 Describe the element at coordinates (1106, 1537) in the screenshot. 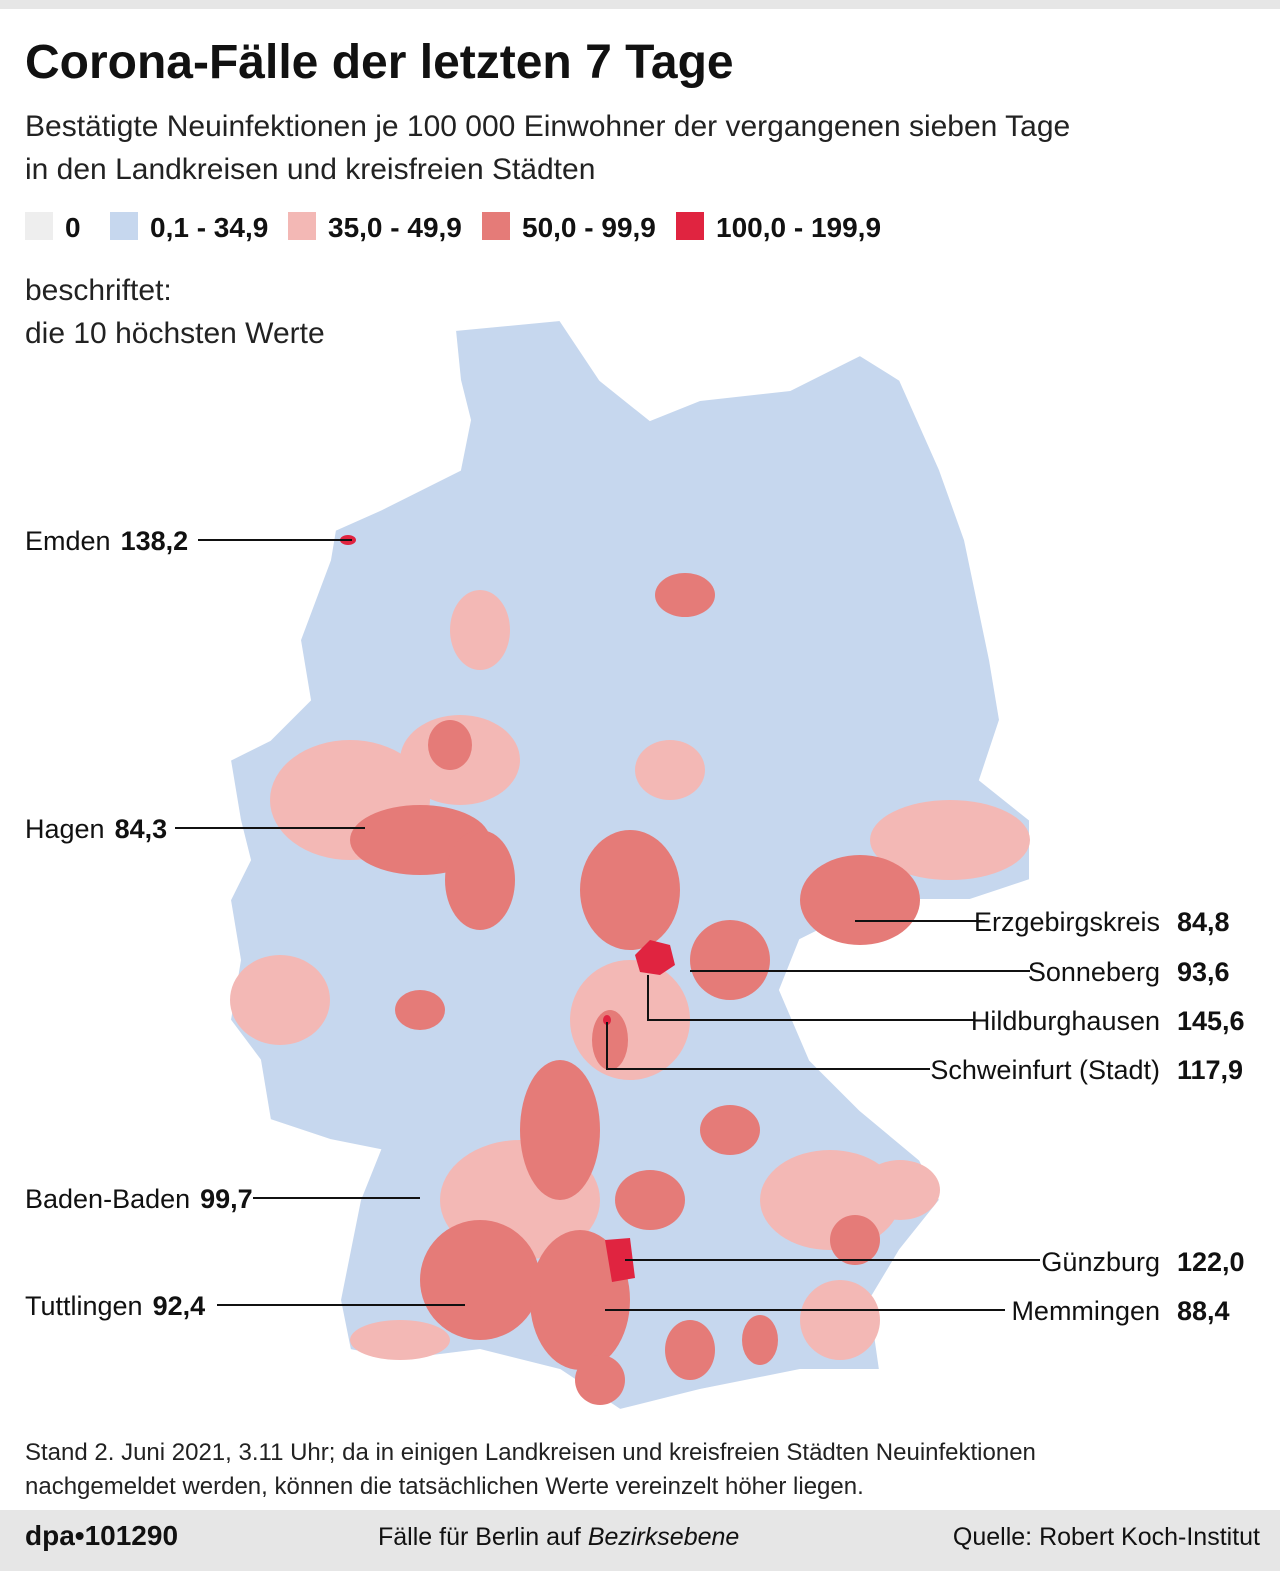

I see `footer-source: Quelle: Robert Koch-Institut` at that location.